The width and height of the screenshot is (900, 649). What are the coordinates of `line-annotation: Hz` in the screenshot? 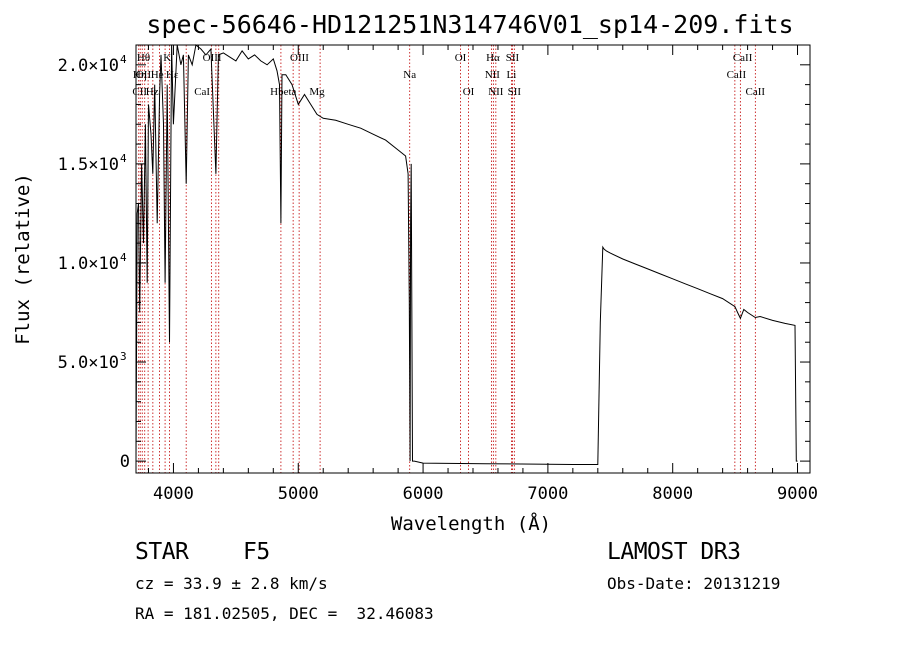 It's located at (152, 92).